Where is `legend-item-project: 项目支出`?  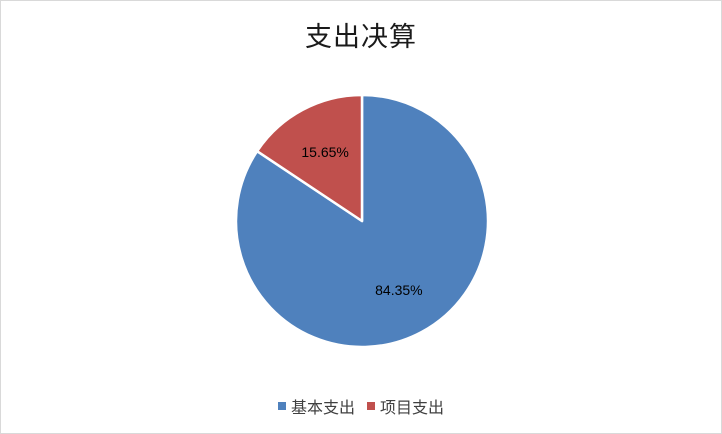
legend-item-project: 项目支出 is located at coordinates (405, 406).